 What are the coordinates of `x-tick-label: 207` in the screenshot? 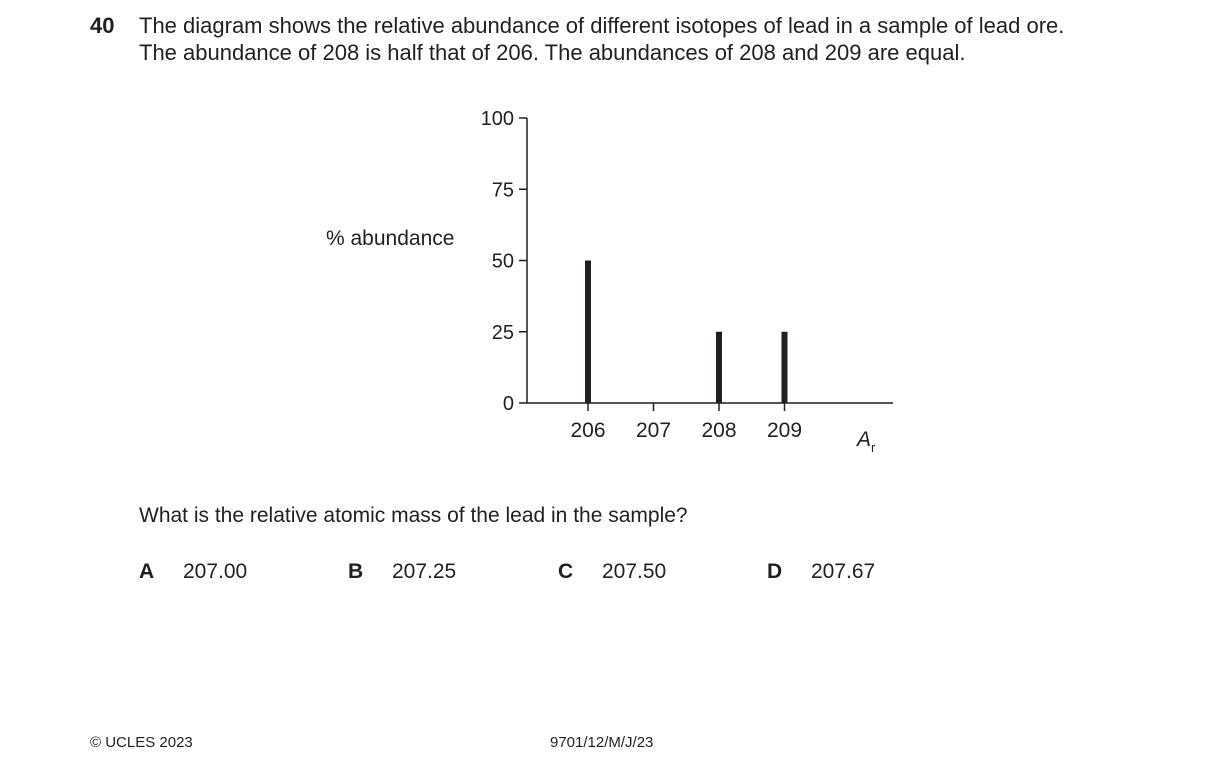 It's located at (653, 430).